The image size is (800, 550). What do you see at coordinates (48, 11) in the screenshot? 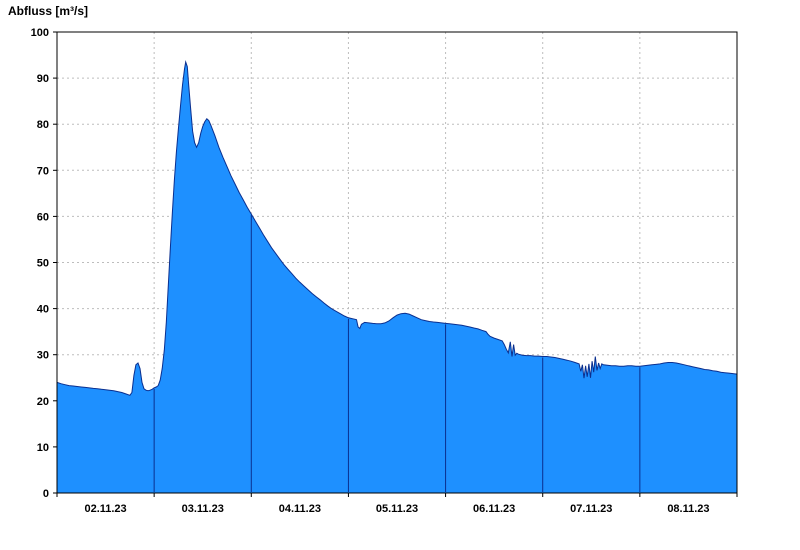
I see `chart-title: Abfluss [m³/s]` at bounding box center [48, 11].